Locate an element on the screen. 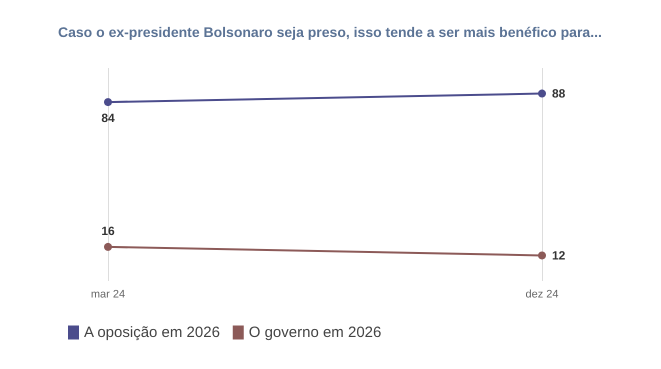  legend-label: A oposição em 2026 is located at coordinates (152, 332).